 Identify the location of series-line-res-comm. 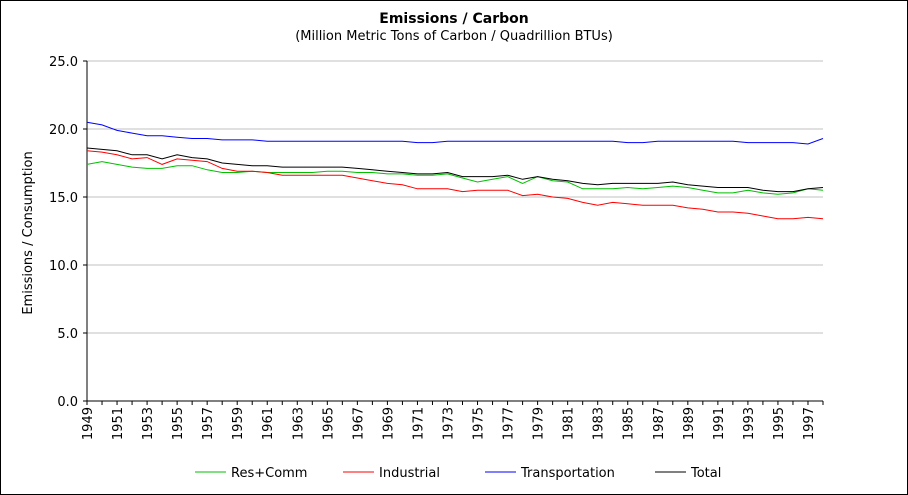
(455, 178).